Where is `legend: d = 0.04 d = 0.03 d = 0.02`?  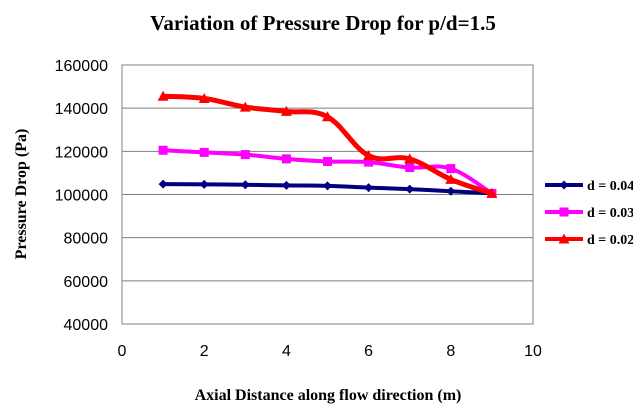
legend: d = 0.04 d = 0.03 d = 0.02 is located at coordinates (589, 213).